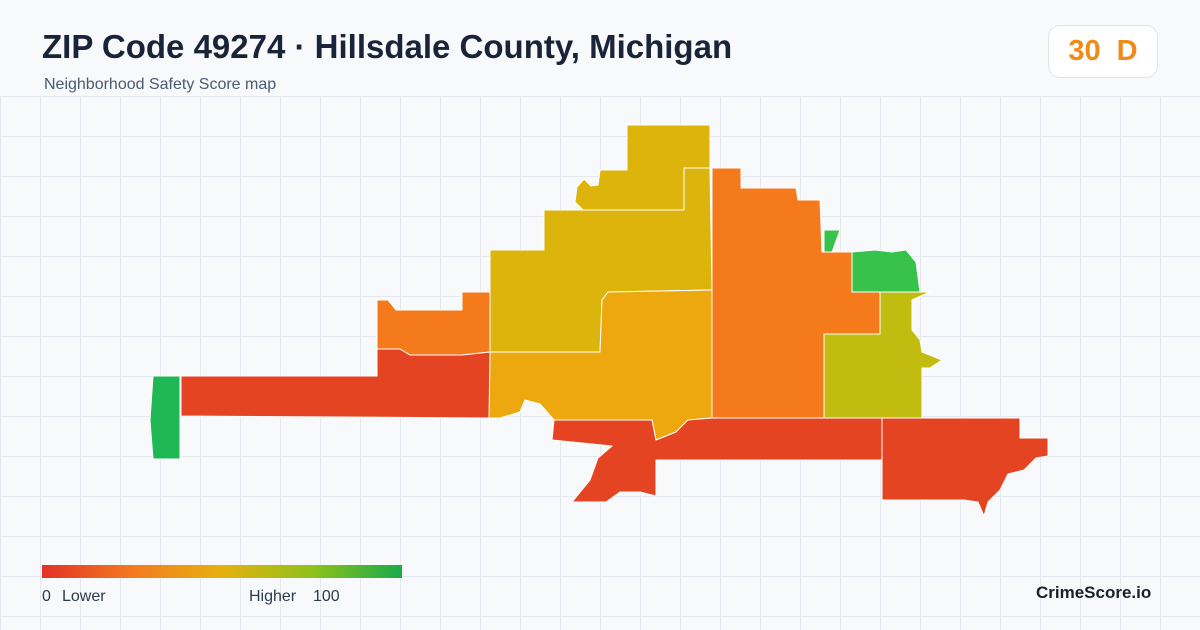  What do you see at coordinates (335, 383) in the screenshot?
I see `west-strip-tract` at bounding box center [335, 383].